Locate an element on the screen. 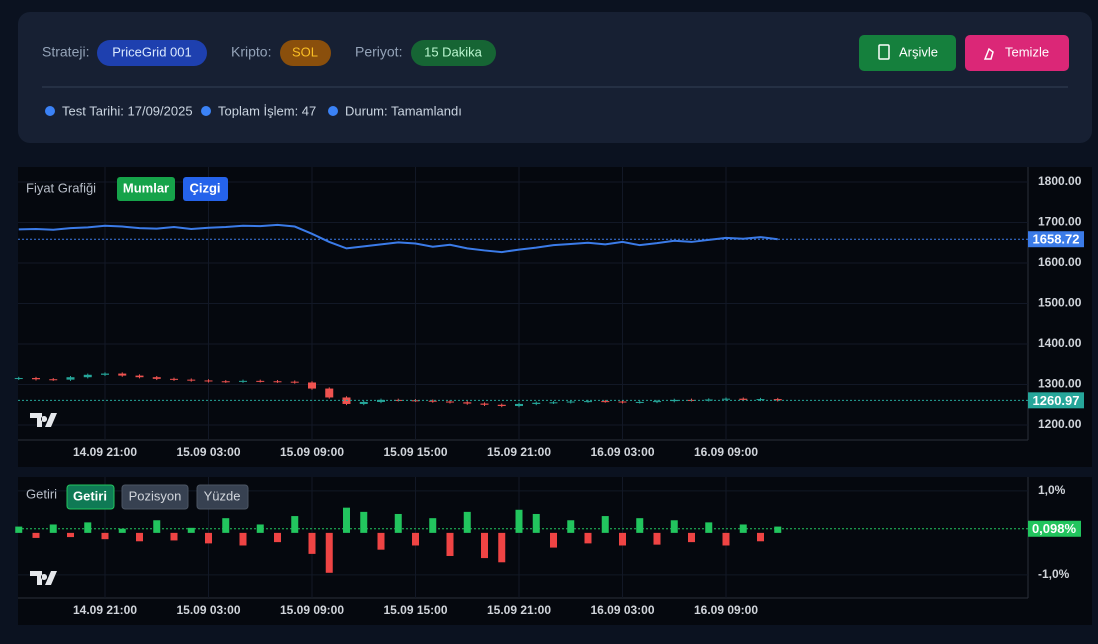 The image size is (1098, 644). line-button is located at coordinates (205, 189).